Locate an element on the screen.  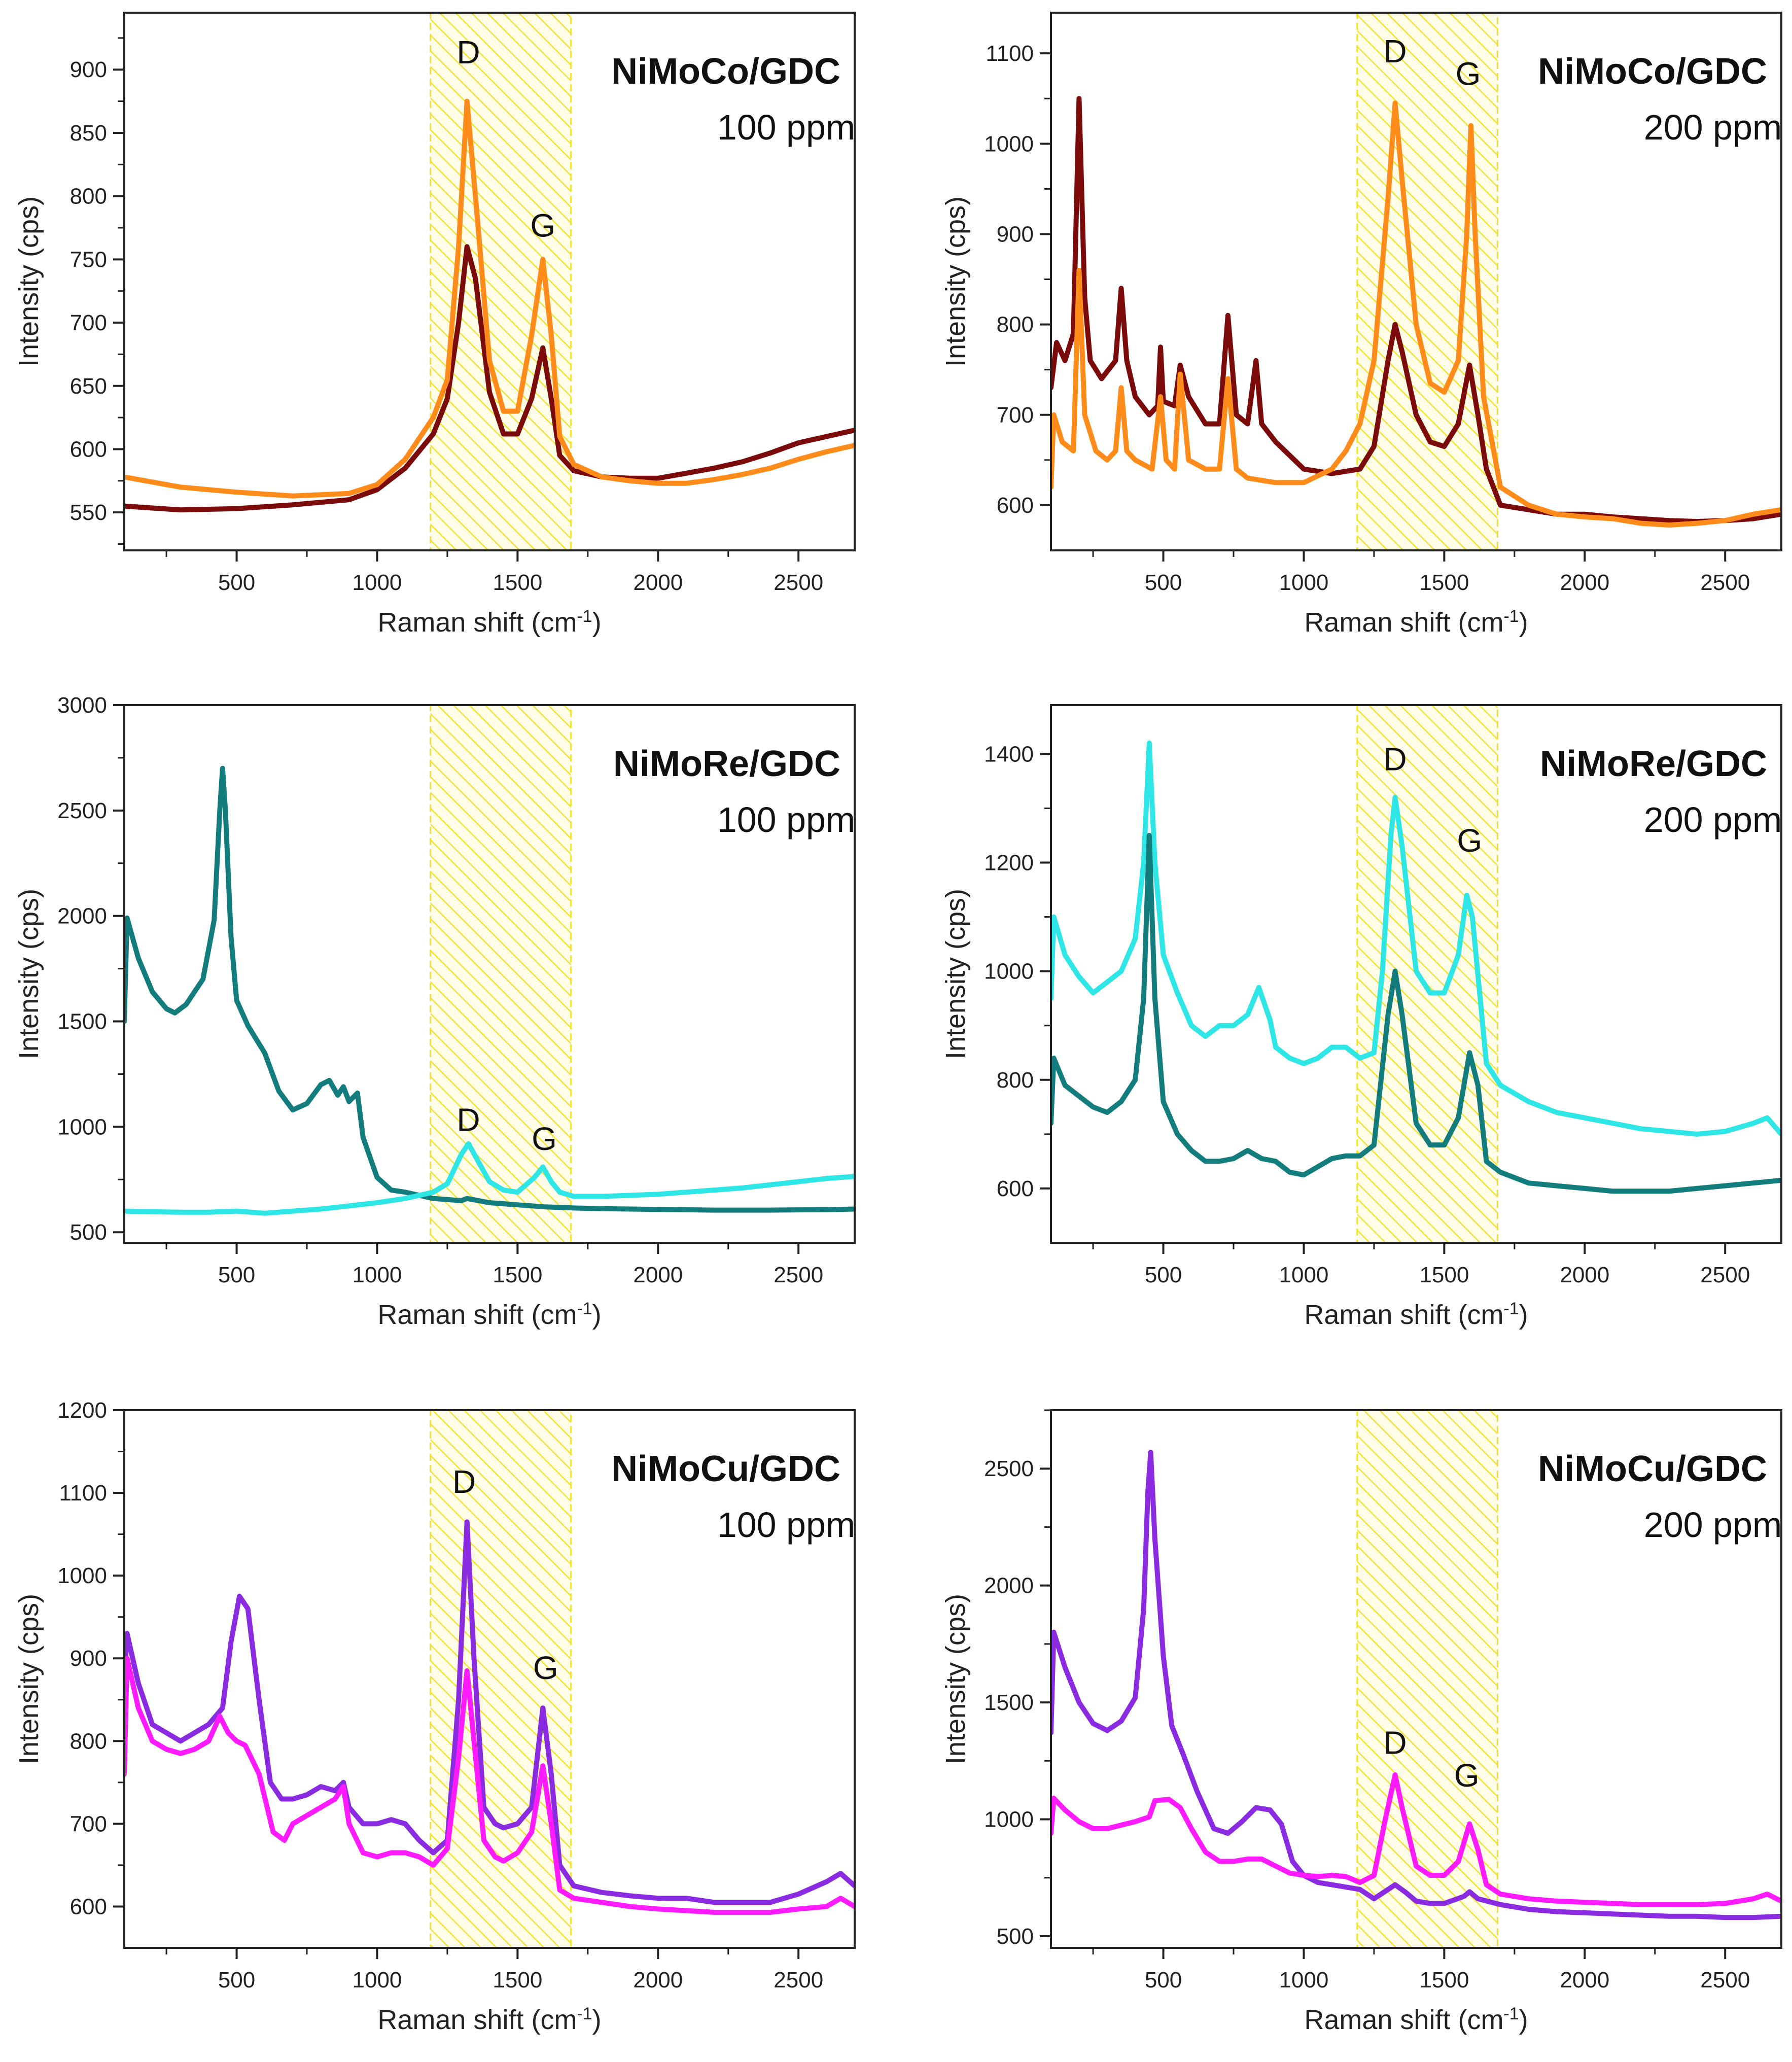
y-tick-label: 650 is located at coordinates (88, 387).